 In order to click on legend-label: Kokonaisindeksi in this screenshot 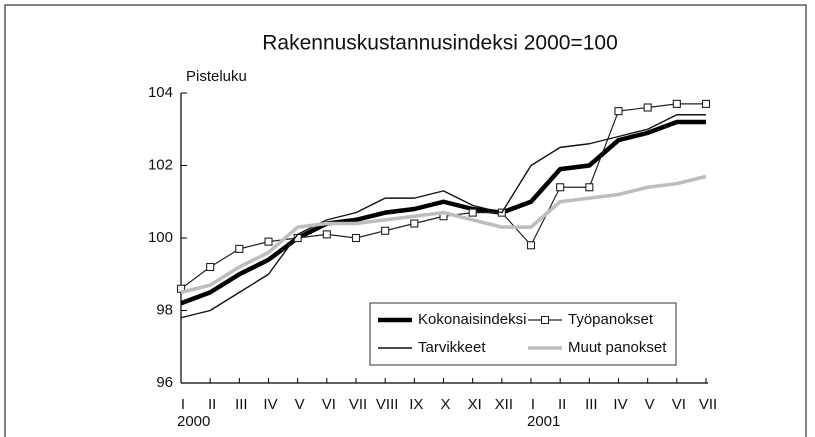, I will do `click(472, 319)`.